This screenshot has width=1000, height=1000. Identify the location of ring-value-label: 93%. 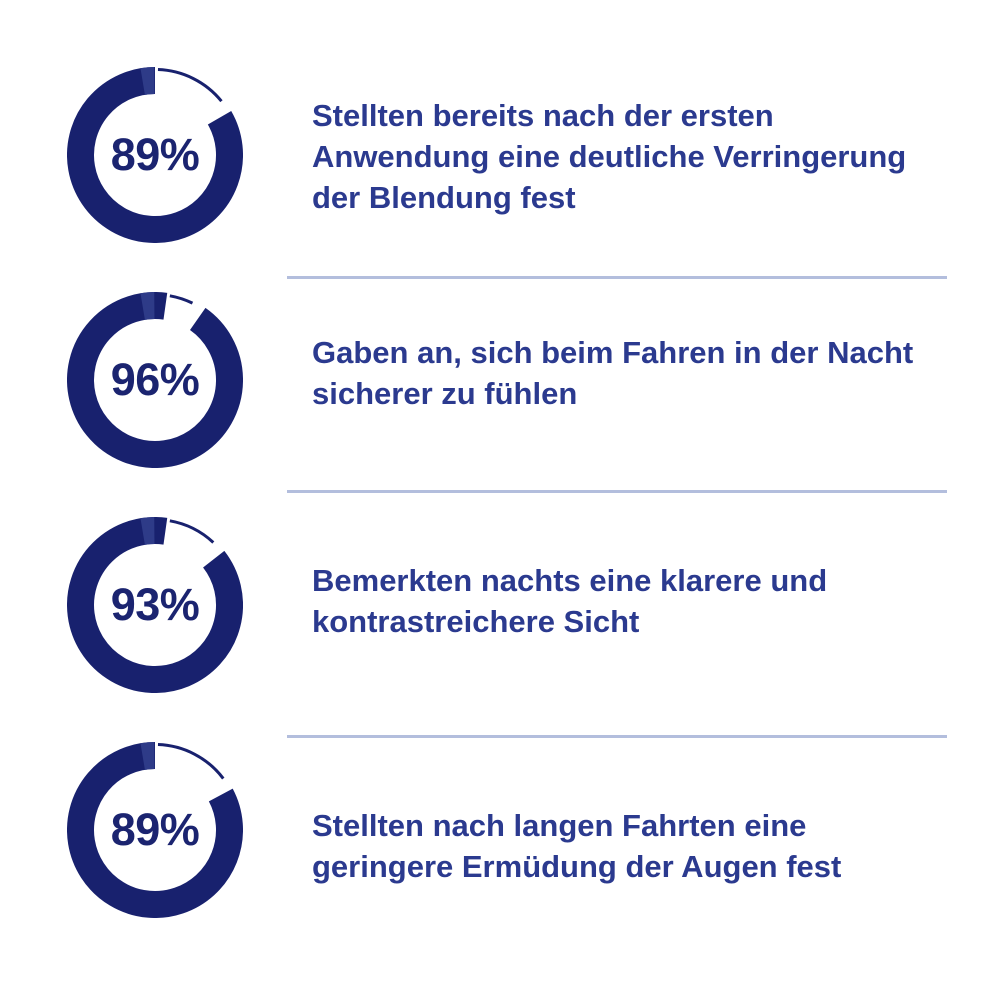
(155, 604).